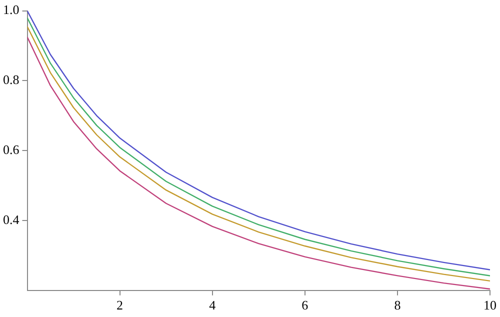  What do you see at coordinates (11, 10) in the screenshot?
I see `y-tick-label: 1.0` at bounding box center [11, 10].